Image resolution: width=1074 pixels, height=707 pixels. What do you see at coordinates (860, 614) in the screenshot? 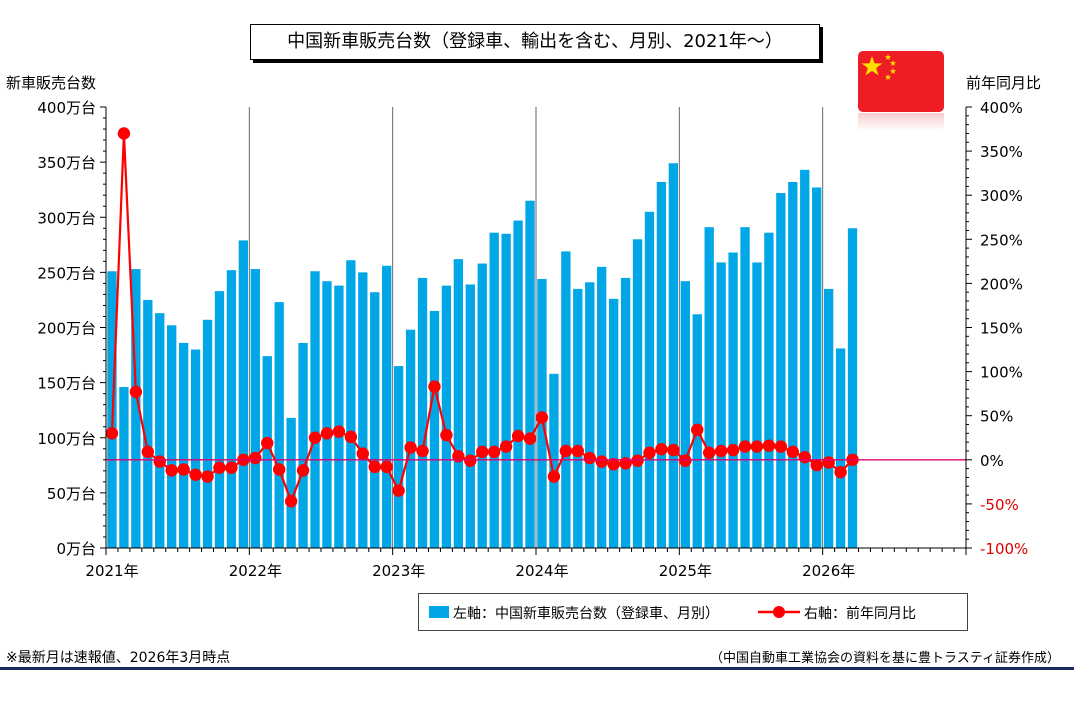
I see `legend-line-label: 右軸：前年同月比` at bounding box center [860, 614].